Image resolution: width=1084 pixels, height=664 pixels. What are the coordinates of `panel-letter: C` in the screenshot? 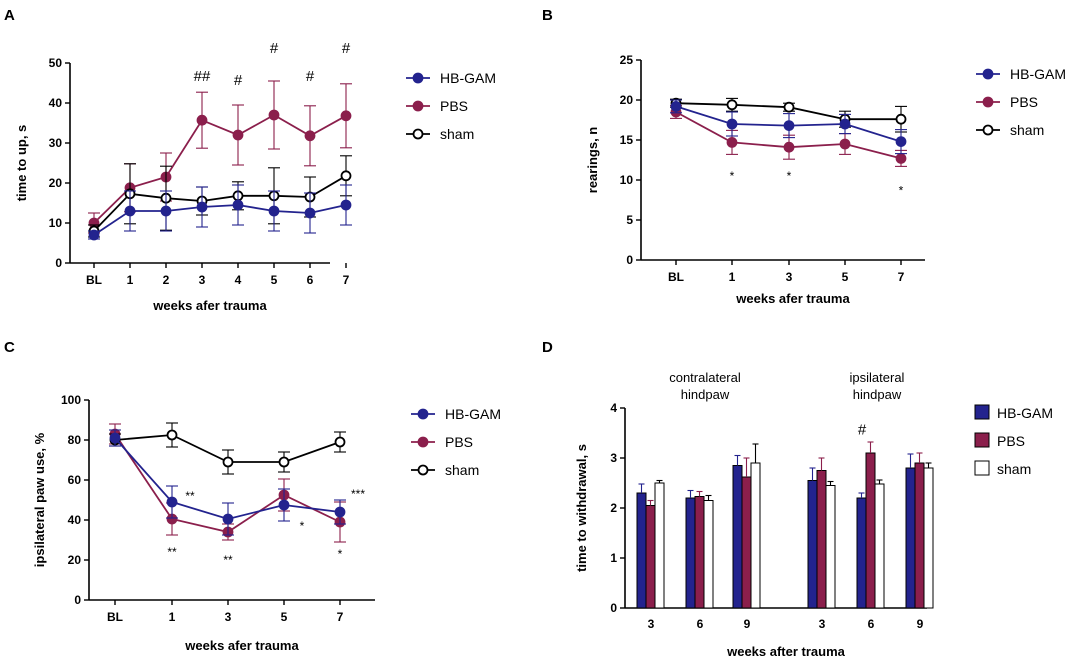 It's located at (9, 347).